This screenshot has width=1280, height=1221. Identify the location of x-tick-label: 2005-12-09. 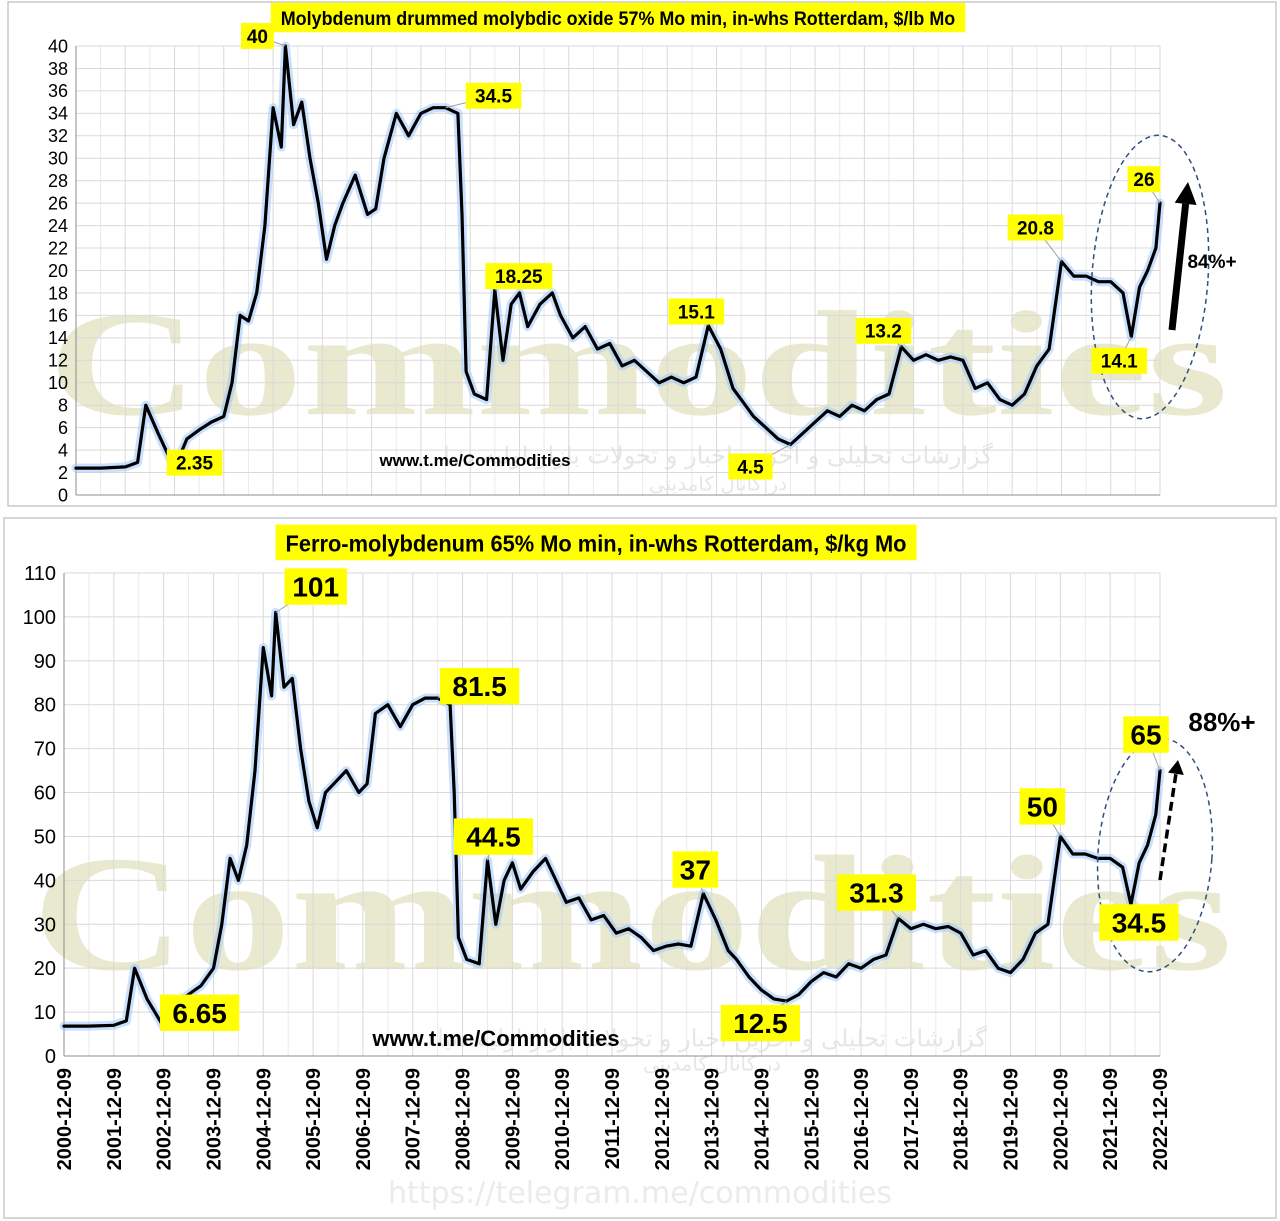
(314, 1119).